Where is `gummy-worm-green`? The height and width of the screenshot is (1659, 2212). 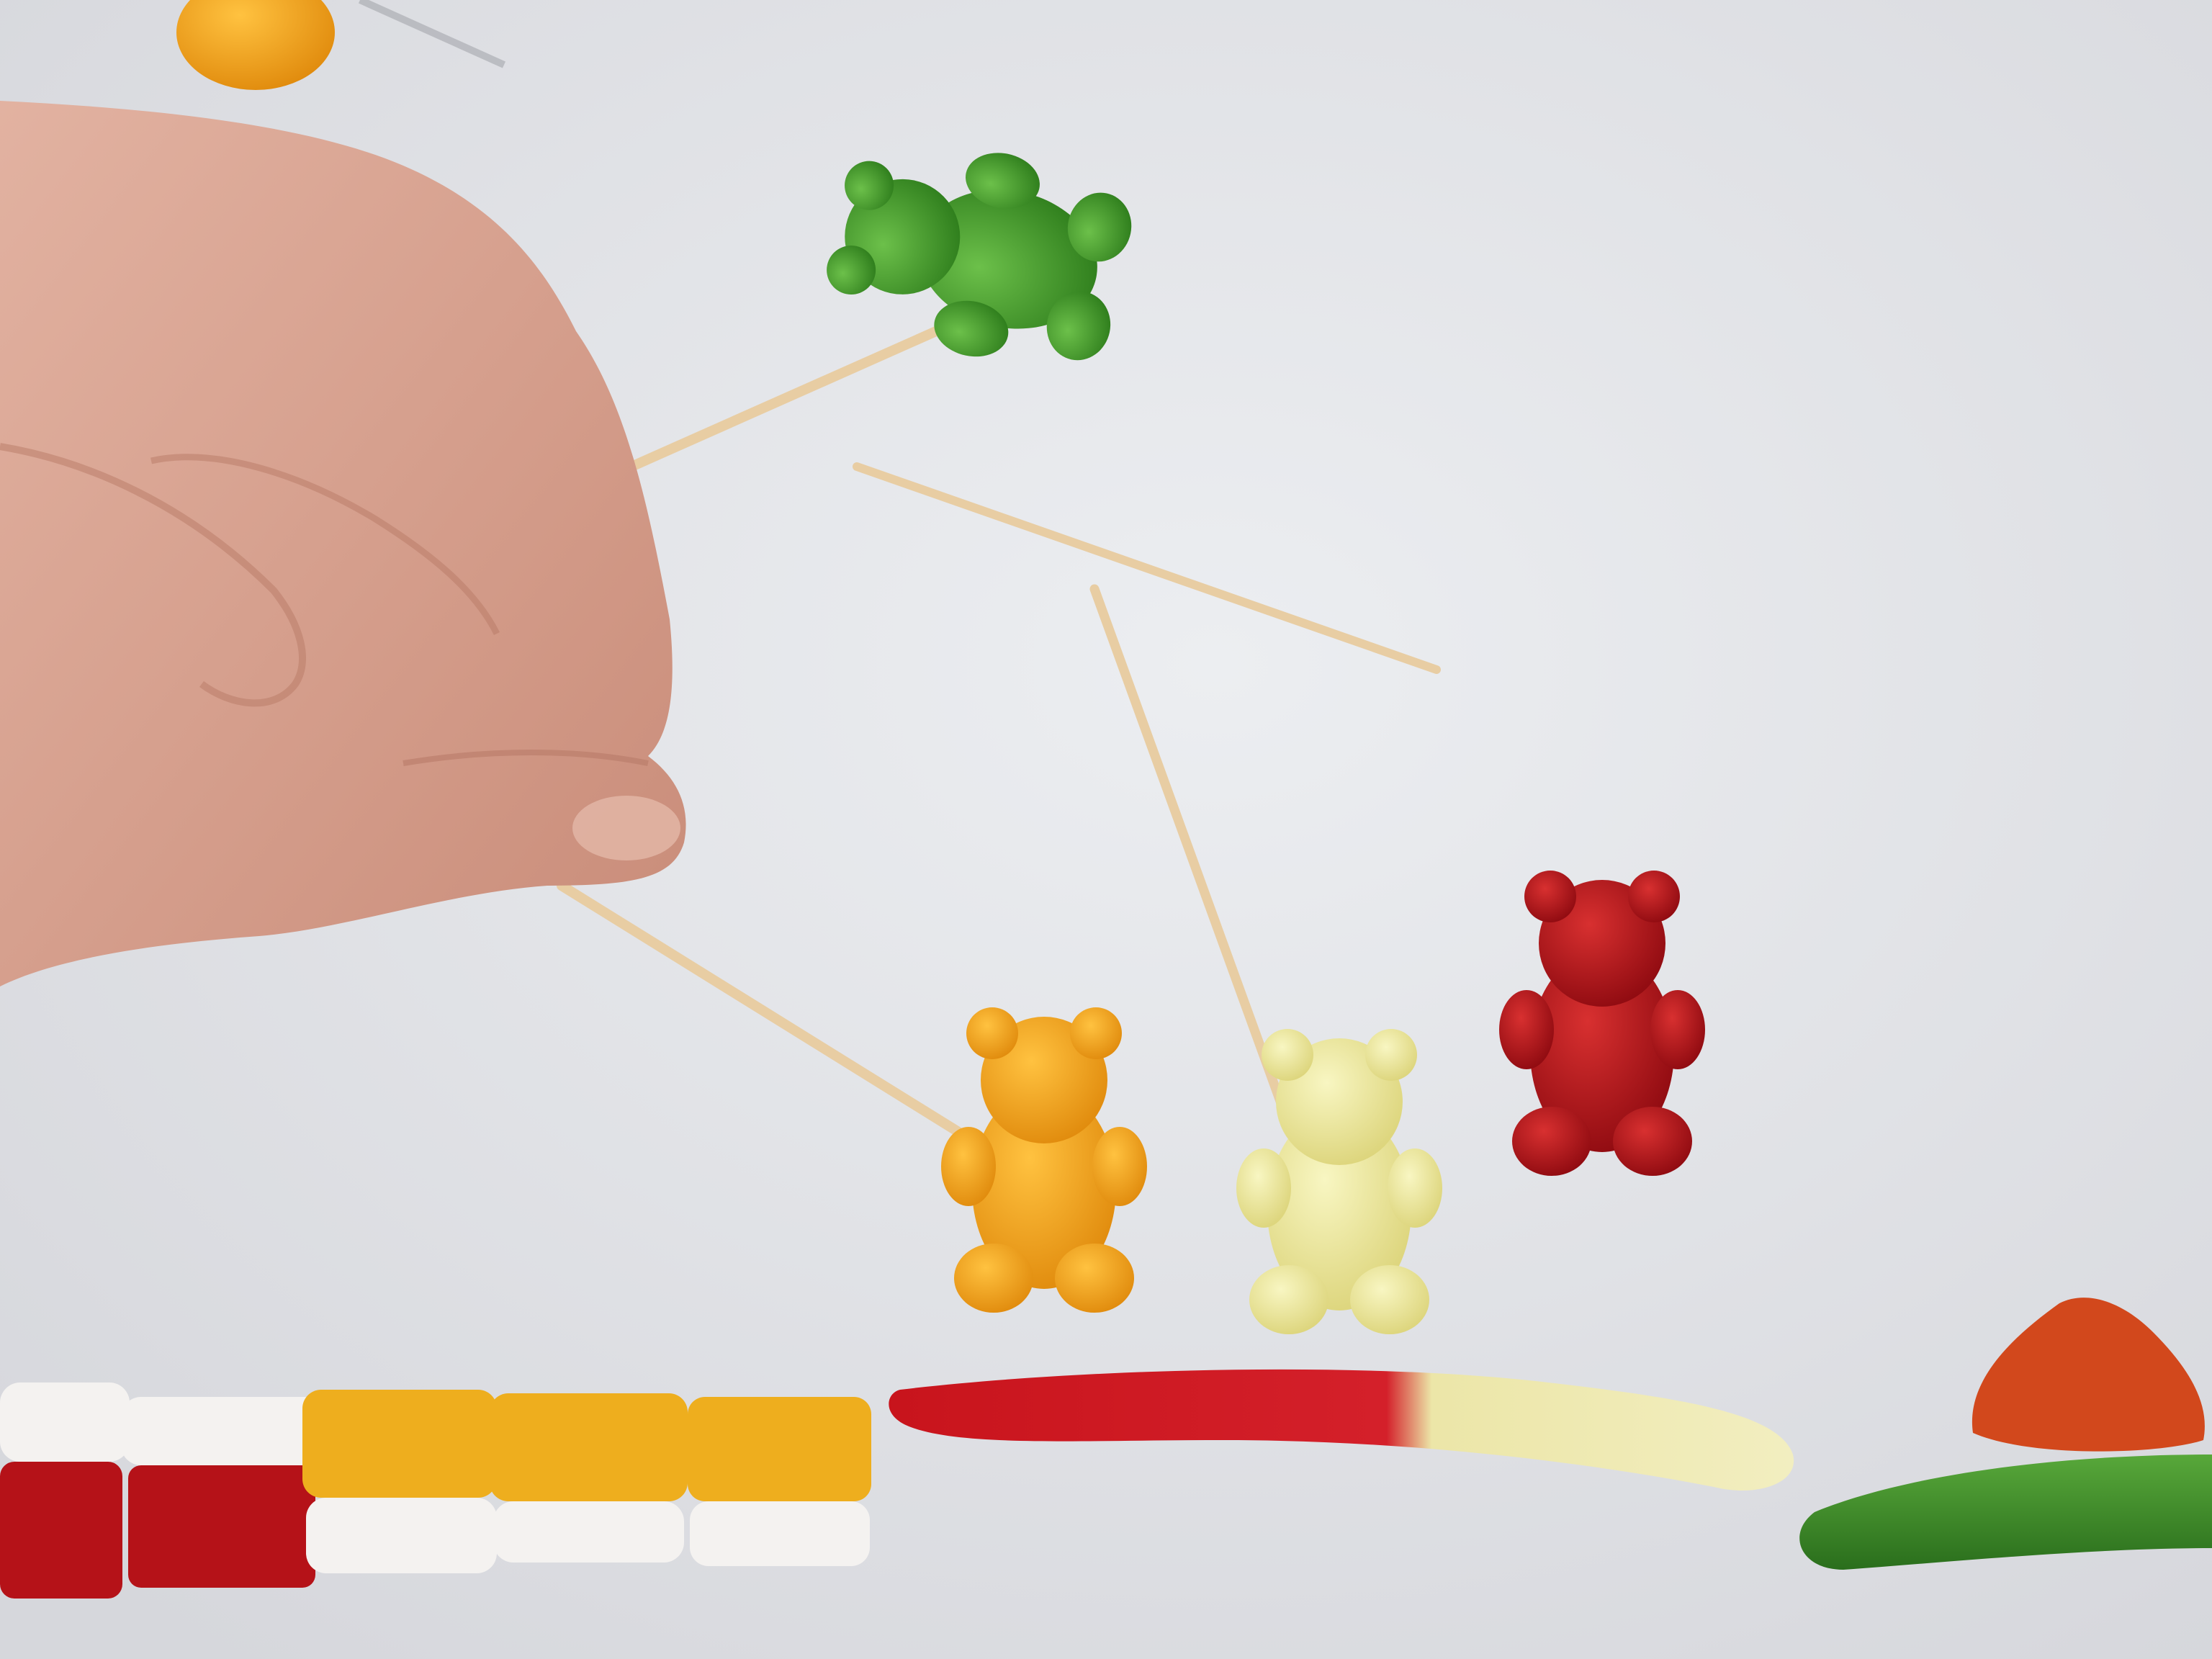
gummy-worm-green is located at coordinates (2006, 1512).